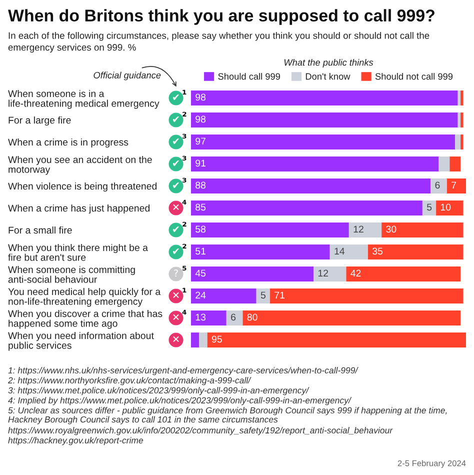 The image size is (474, 475). I want to click on text: 4: Implied by https://www.met.police.uk/notices/2023/999/only-call-999-in-an-emergency/, so click(180, 401).